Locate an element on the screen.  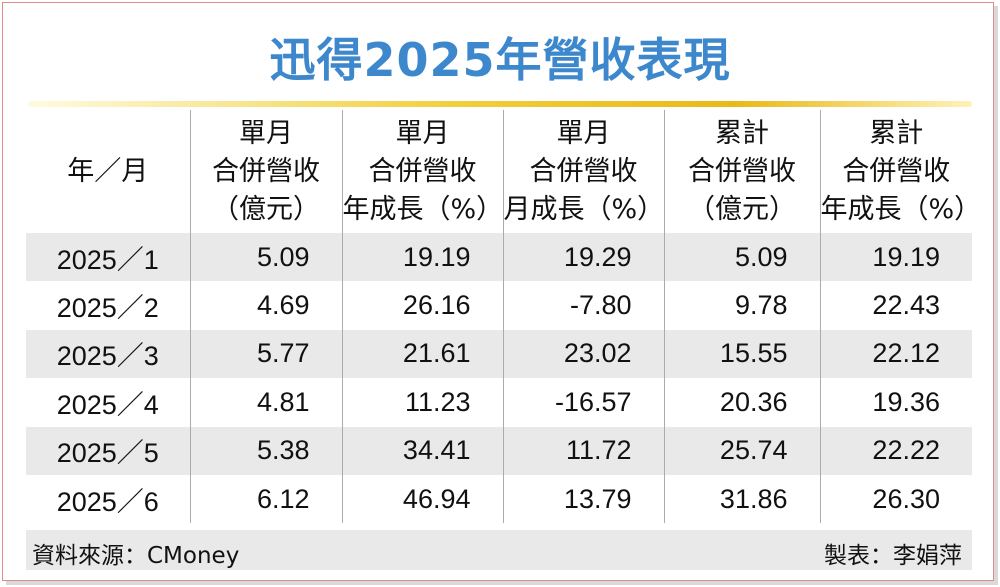
cell-value: 19.29 is located at coordinates (583, 257).